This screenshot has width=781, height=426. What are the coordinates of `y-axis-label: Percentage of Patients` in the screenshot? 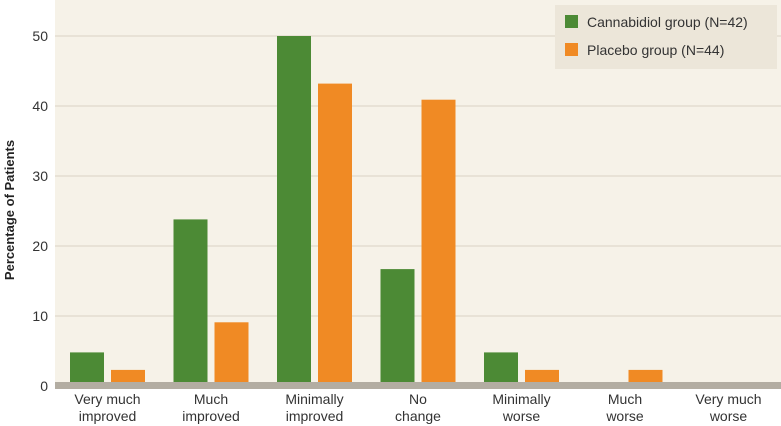 It's located at (9, 210).